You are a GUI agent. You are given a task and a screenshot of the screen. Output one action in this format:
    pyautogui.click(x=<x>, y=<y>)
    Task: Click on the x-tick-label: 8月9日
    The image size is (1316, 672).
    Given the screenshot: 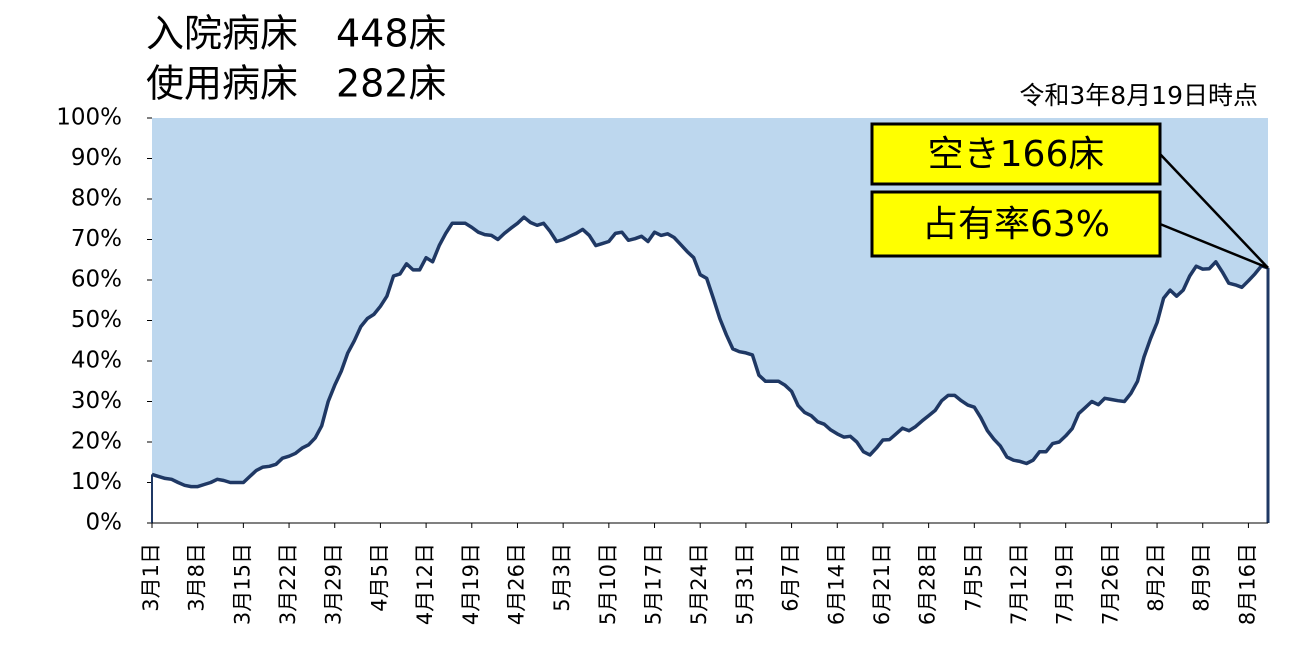 What is the action you would take?
    pyautogui.click(x=1202, y=577)
    